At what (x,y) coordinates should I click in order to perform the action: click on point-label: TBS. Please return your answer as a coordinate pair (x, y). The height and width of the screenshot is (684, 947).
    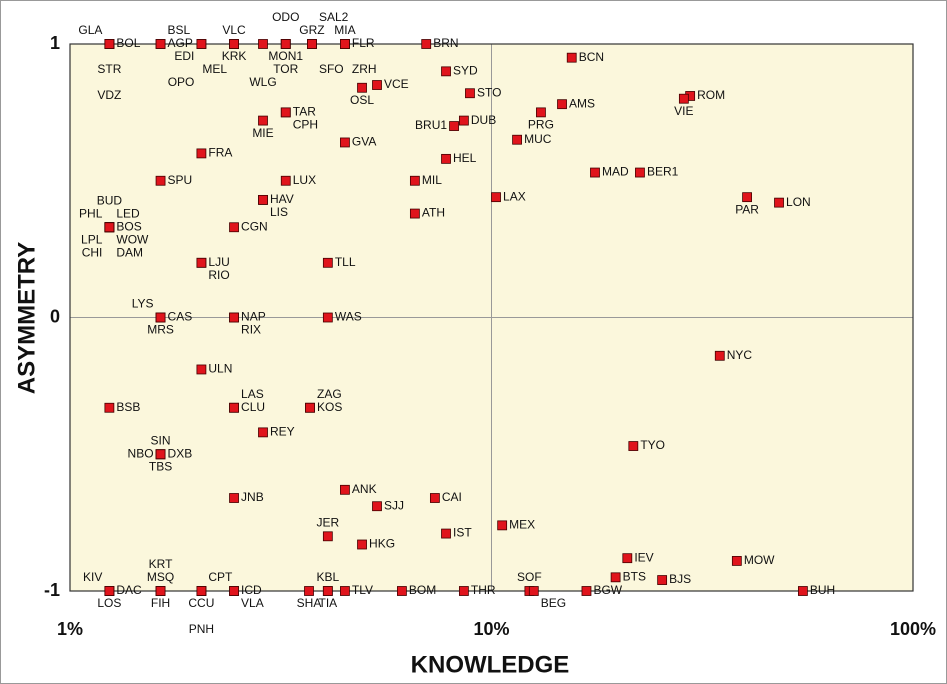
    Looking at the image, I should click on (160, 466).